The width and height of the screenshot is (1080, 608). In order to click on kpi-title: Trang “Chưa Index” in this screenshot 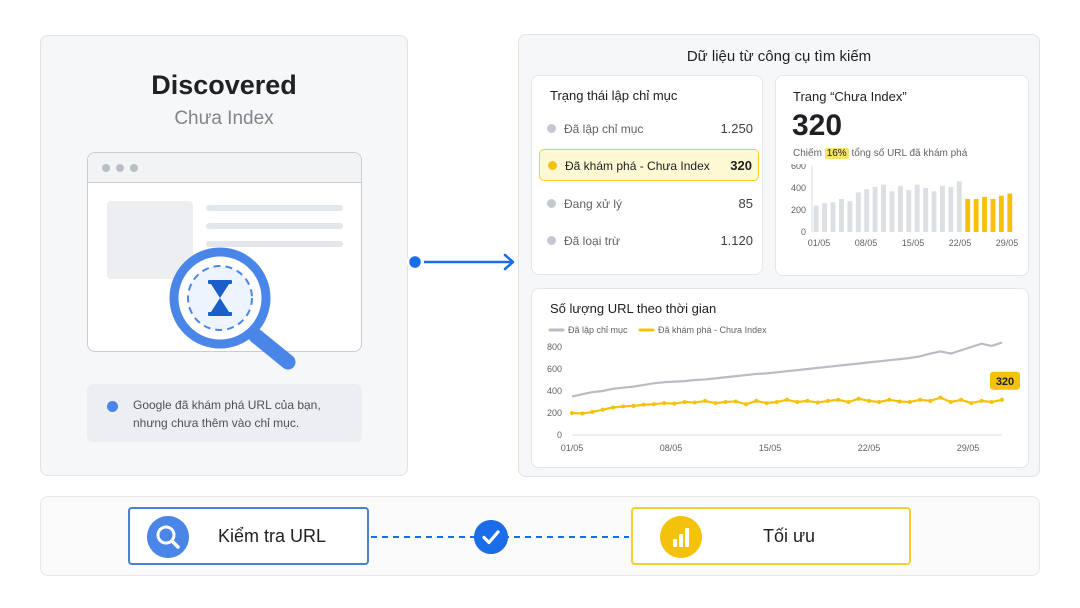, I will do `click(850, 96)`.